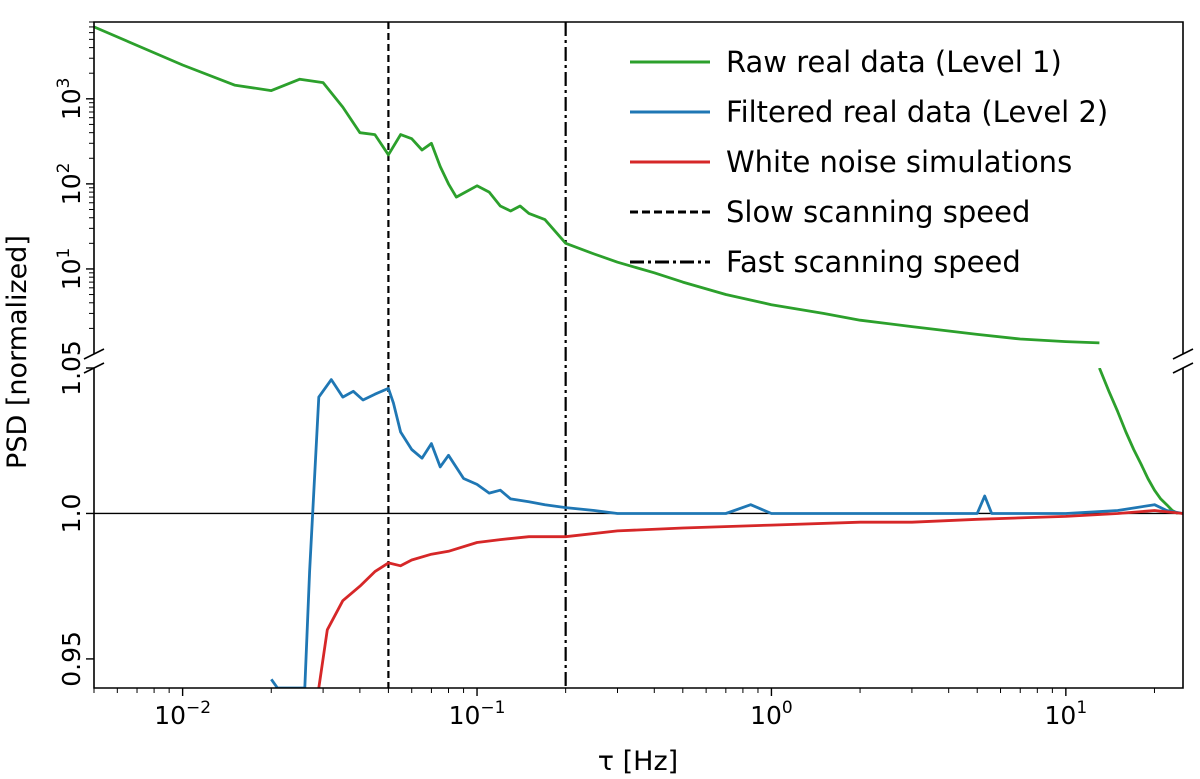 The height and width of the screenshot is (779, 1200). Describe the element at coordinates (771, 714) in the screenshot. I see `x-tick-label: 10⁰` at that location.